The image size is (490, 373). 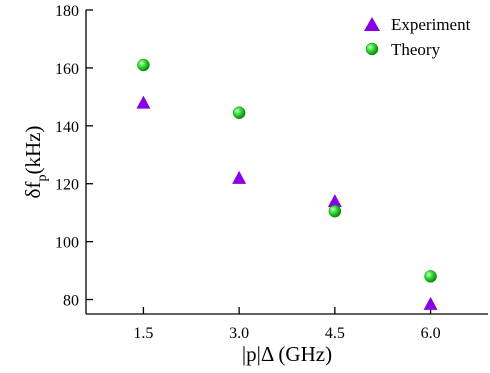 I want to click on y-tick-label: 120, so click(x=67, y=185).